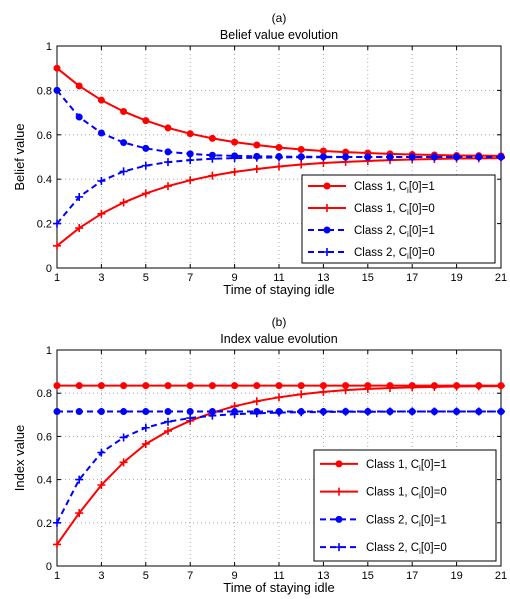  Describe the element at coordinates (412, 278) in the screenshot. I see `x-tick-label: 17` at that location.